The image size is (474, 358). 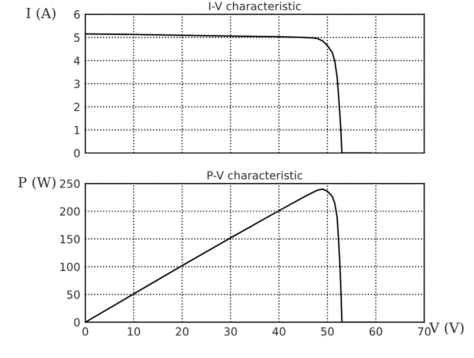 What do you see at coordinates (73, 294) in the screenshot?
I see `y-tick-label: 50` at bounding box center [73, 294].